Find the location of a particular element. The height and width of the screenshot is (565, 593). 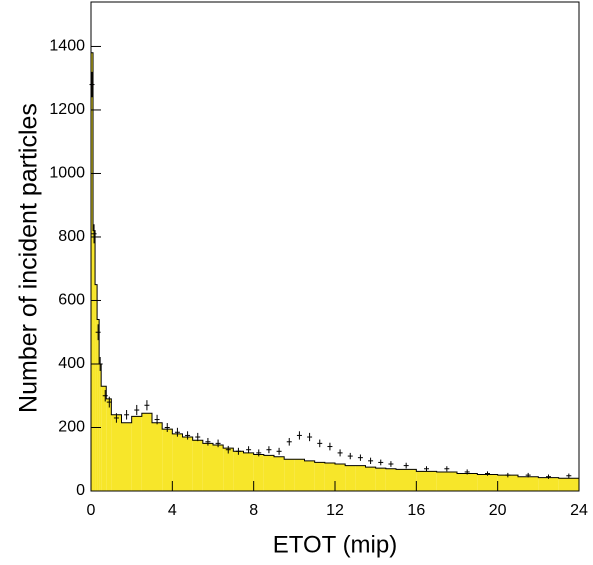

y-tick-label: 800 is located at coordinates (71, 236).